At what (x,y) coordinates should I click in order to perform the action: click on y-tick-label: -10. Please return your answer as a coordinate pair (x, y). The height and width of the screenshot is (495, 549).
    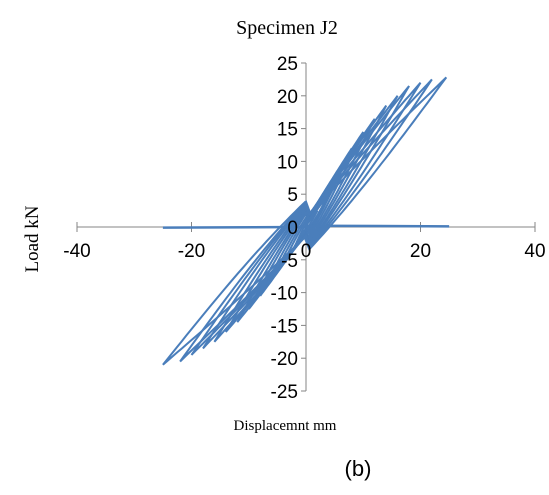
    Looking at the image, I should click on (284, 294).